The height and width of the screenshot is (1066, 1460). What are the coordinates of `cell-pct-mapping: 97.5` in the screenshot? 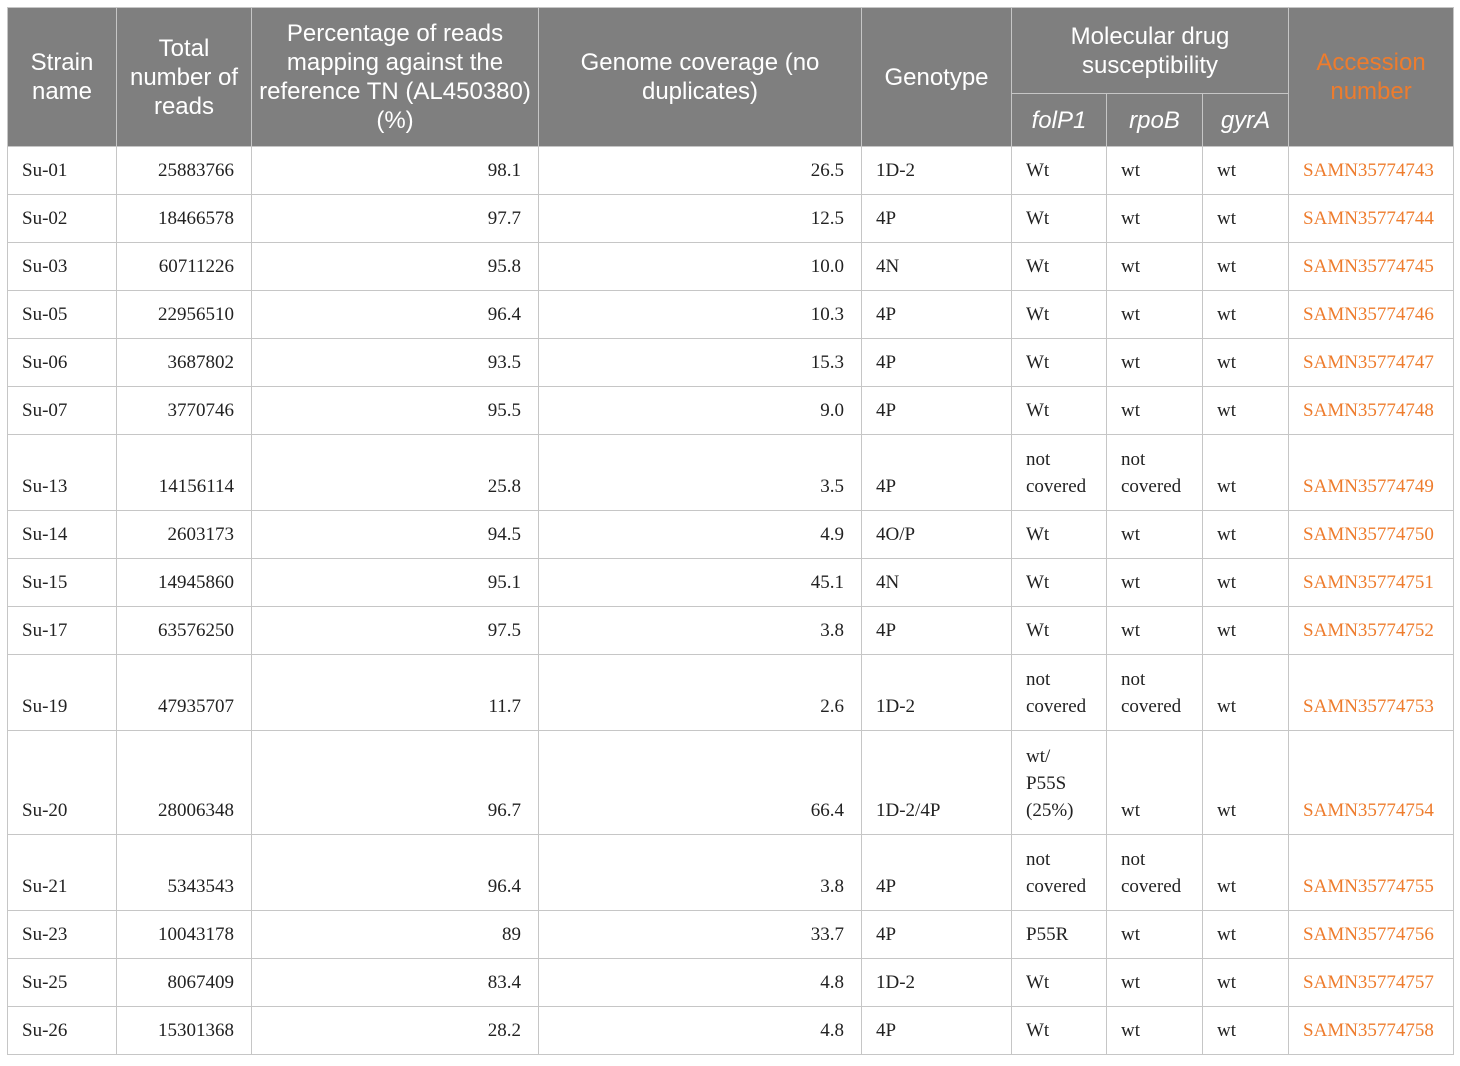 It's located at (395, 630).